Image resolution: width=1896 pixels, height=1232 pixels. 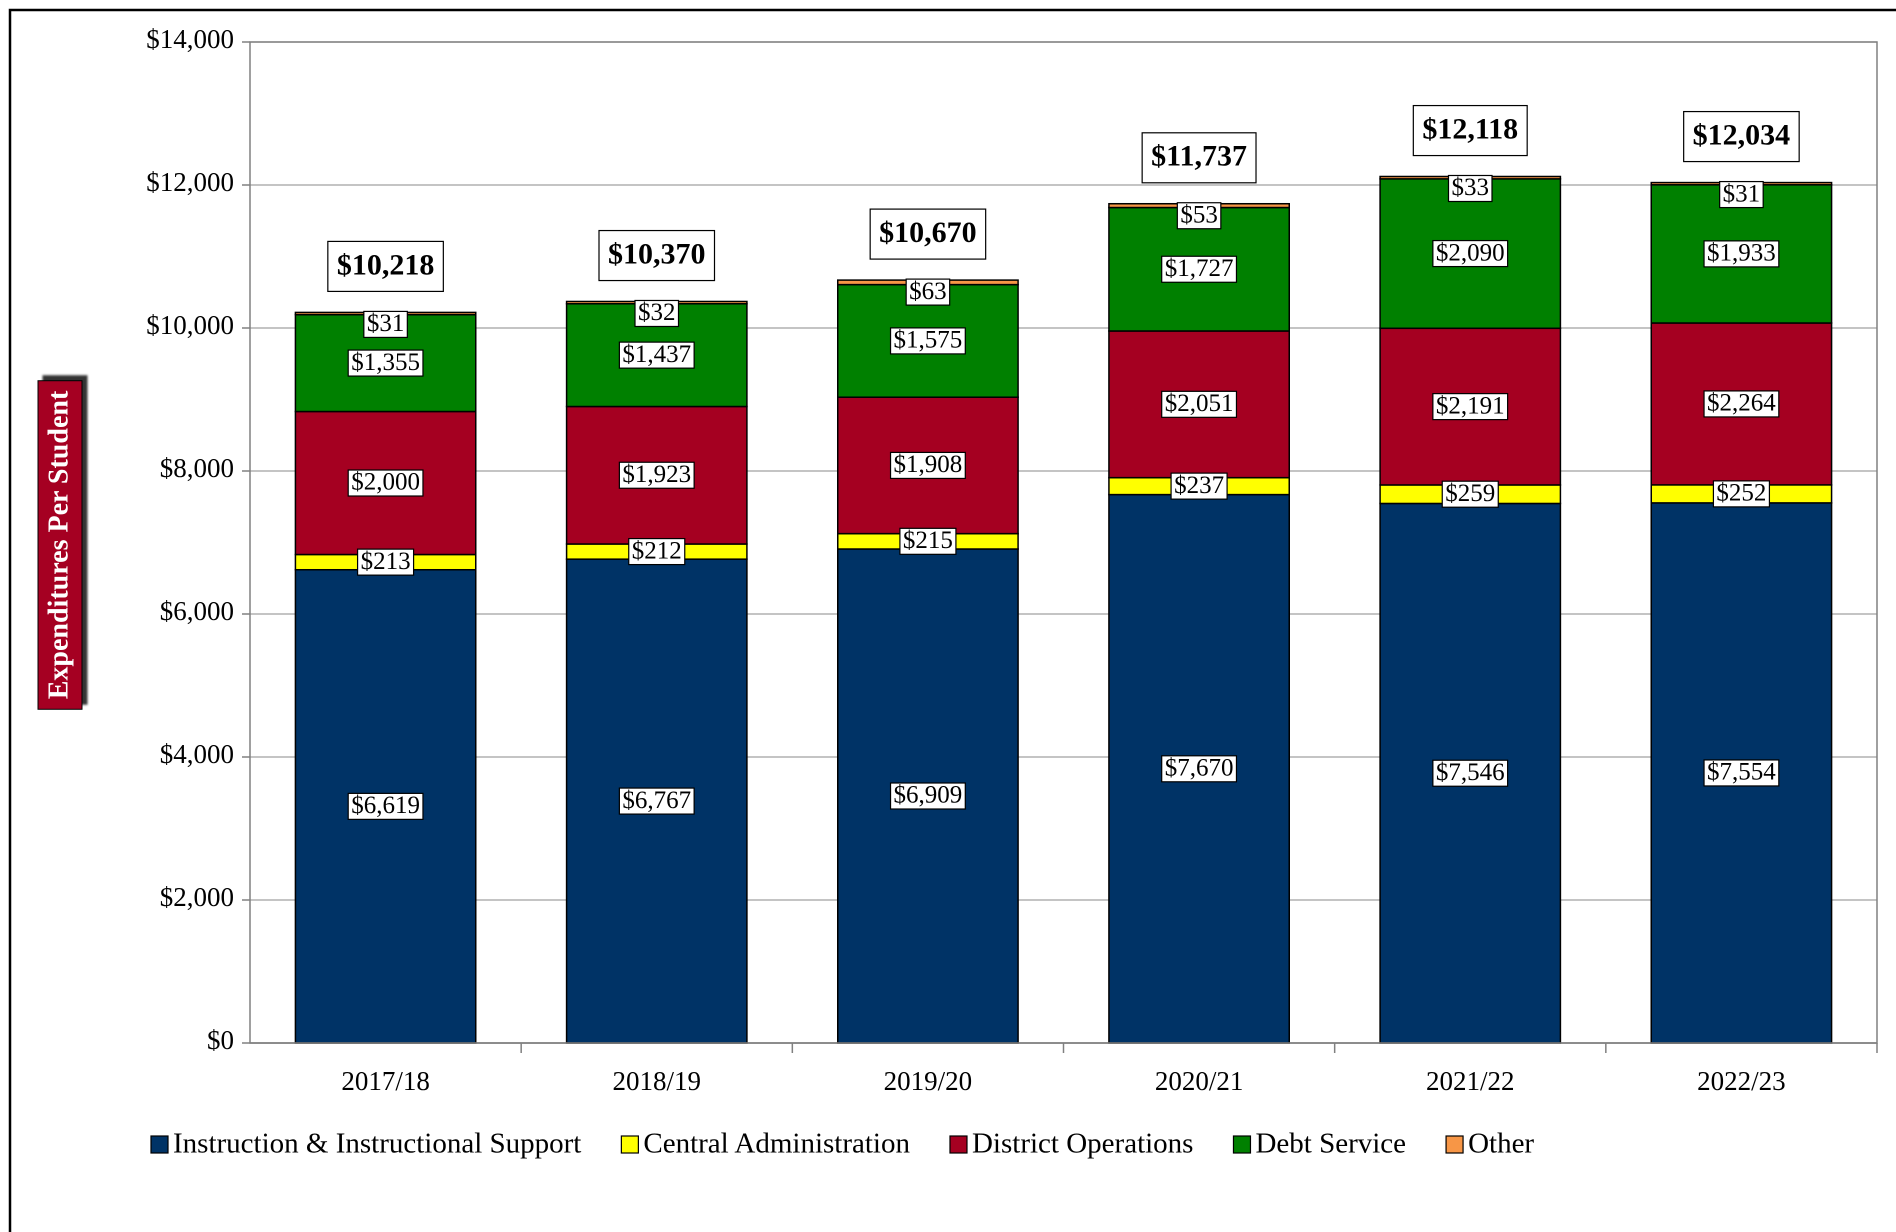 I want to click on y-tick-label: $2,000, so click(x=197, y=897).